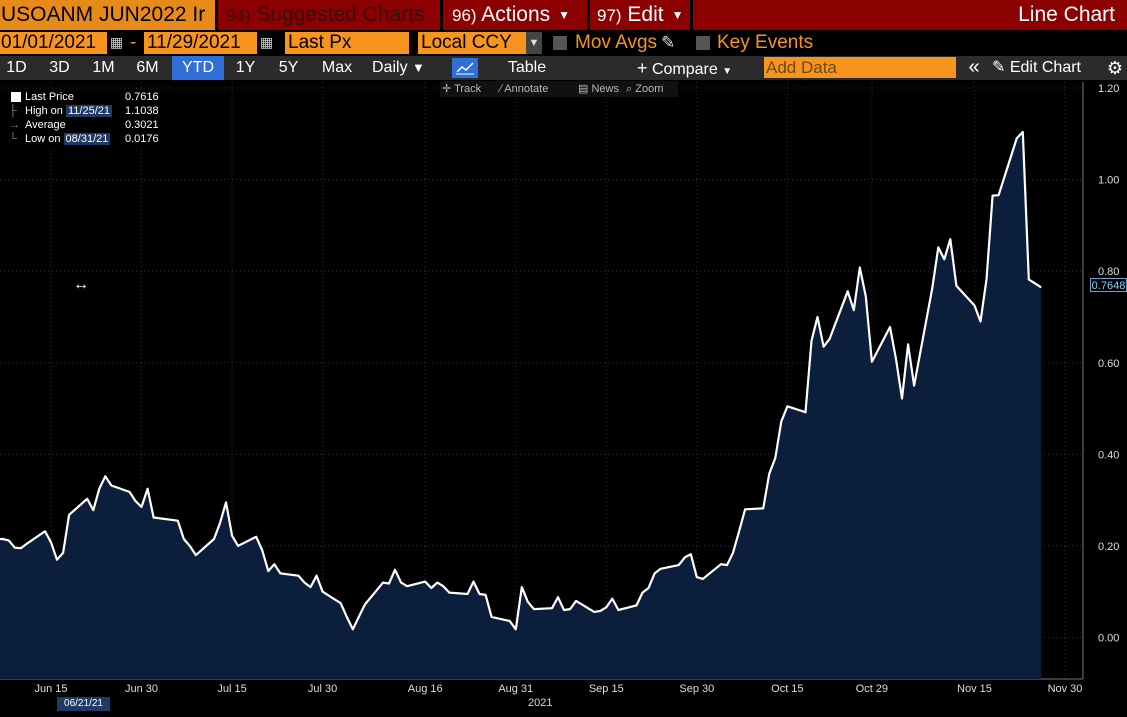 Image resolution: width=1127 pixels, height=717 pixels. Describe the element at coordinates (347, 43) in the screenshot. I see `price-field-select: Last Px` at that location.